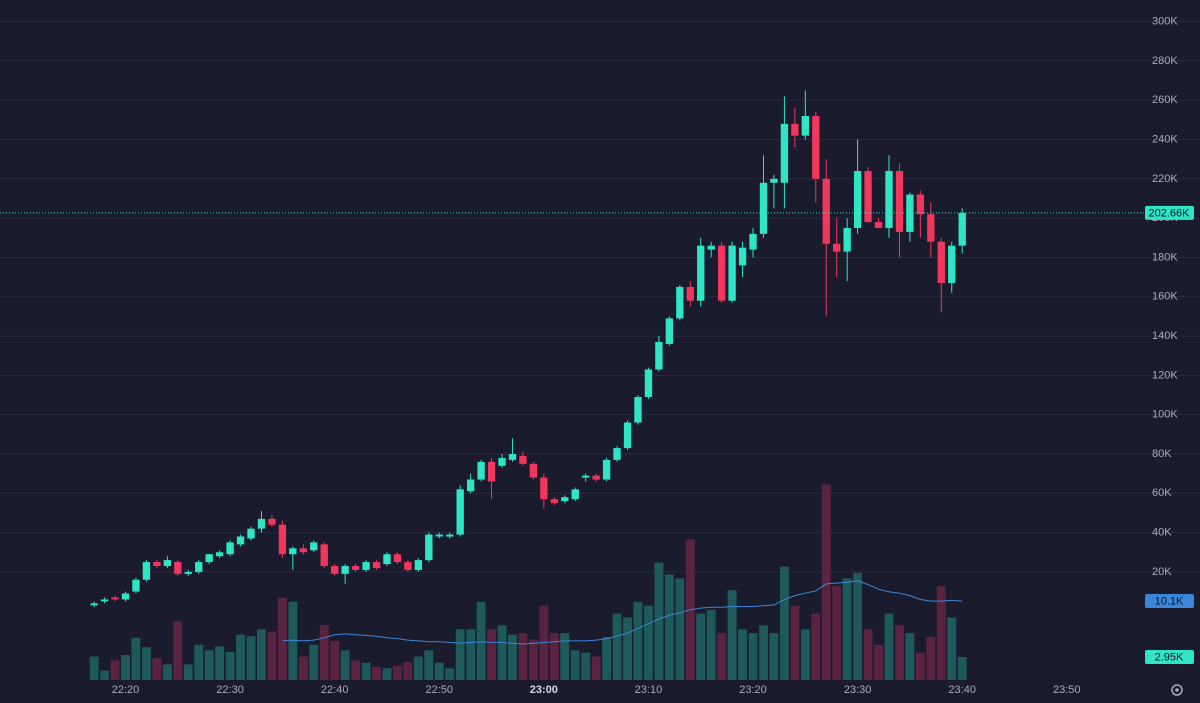 The width and height of the screenshot is (1200, 703). What do you see at coordinates (962, 690) in the screenshot?
I see `x-tick-label: 23:40` at bounding box center [962, 690].